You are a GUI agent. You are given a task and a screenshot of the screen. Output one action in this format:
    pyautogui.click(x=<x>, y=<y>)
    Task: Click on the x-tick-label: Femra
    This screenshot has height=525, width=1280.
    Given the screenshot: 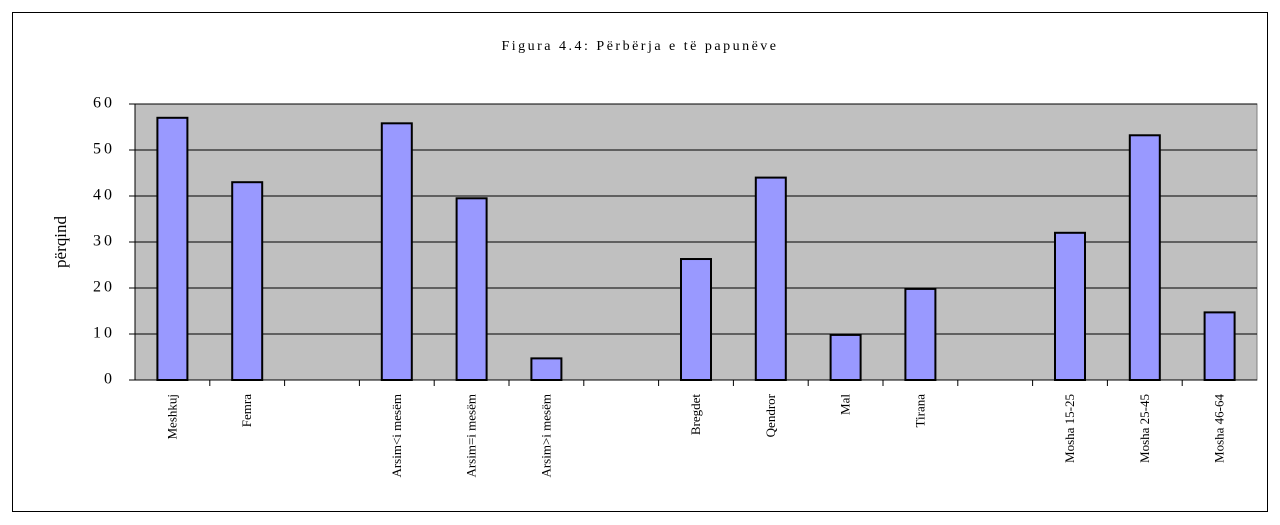 What is the action you would take?
    pyautogui.click(x=246, y=410)
    